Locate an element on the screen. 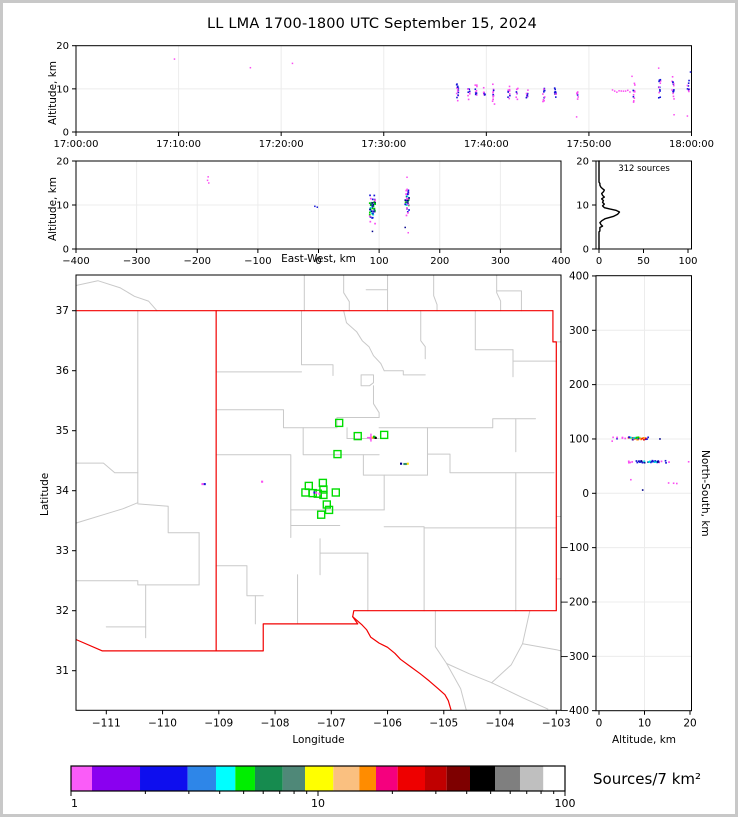  svg-text: 18:00:00 is located at coordinates (691, 144).